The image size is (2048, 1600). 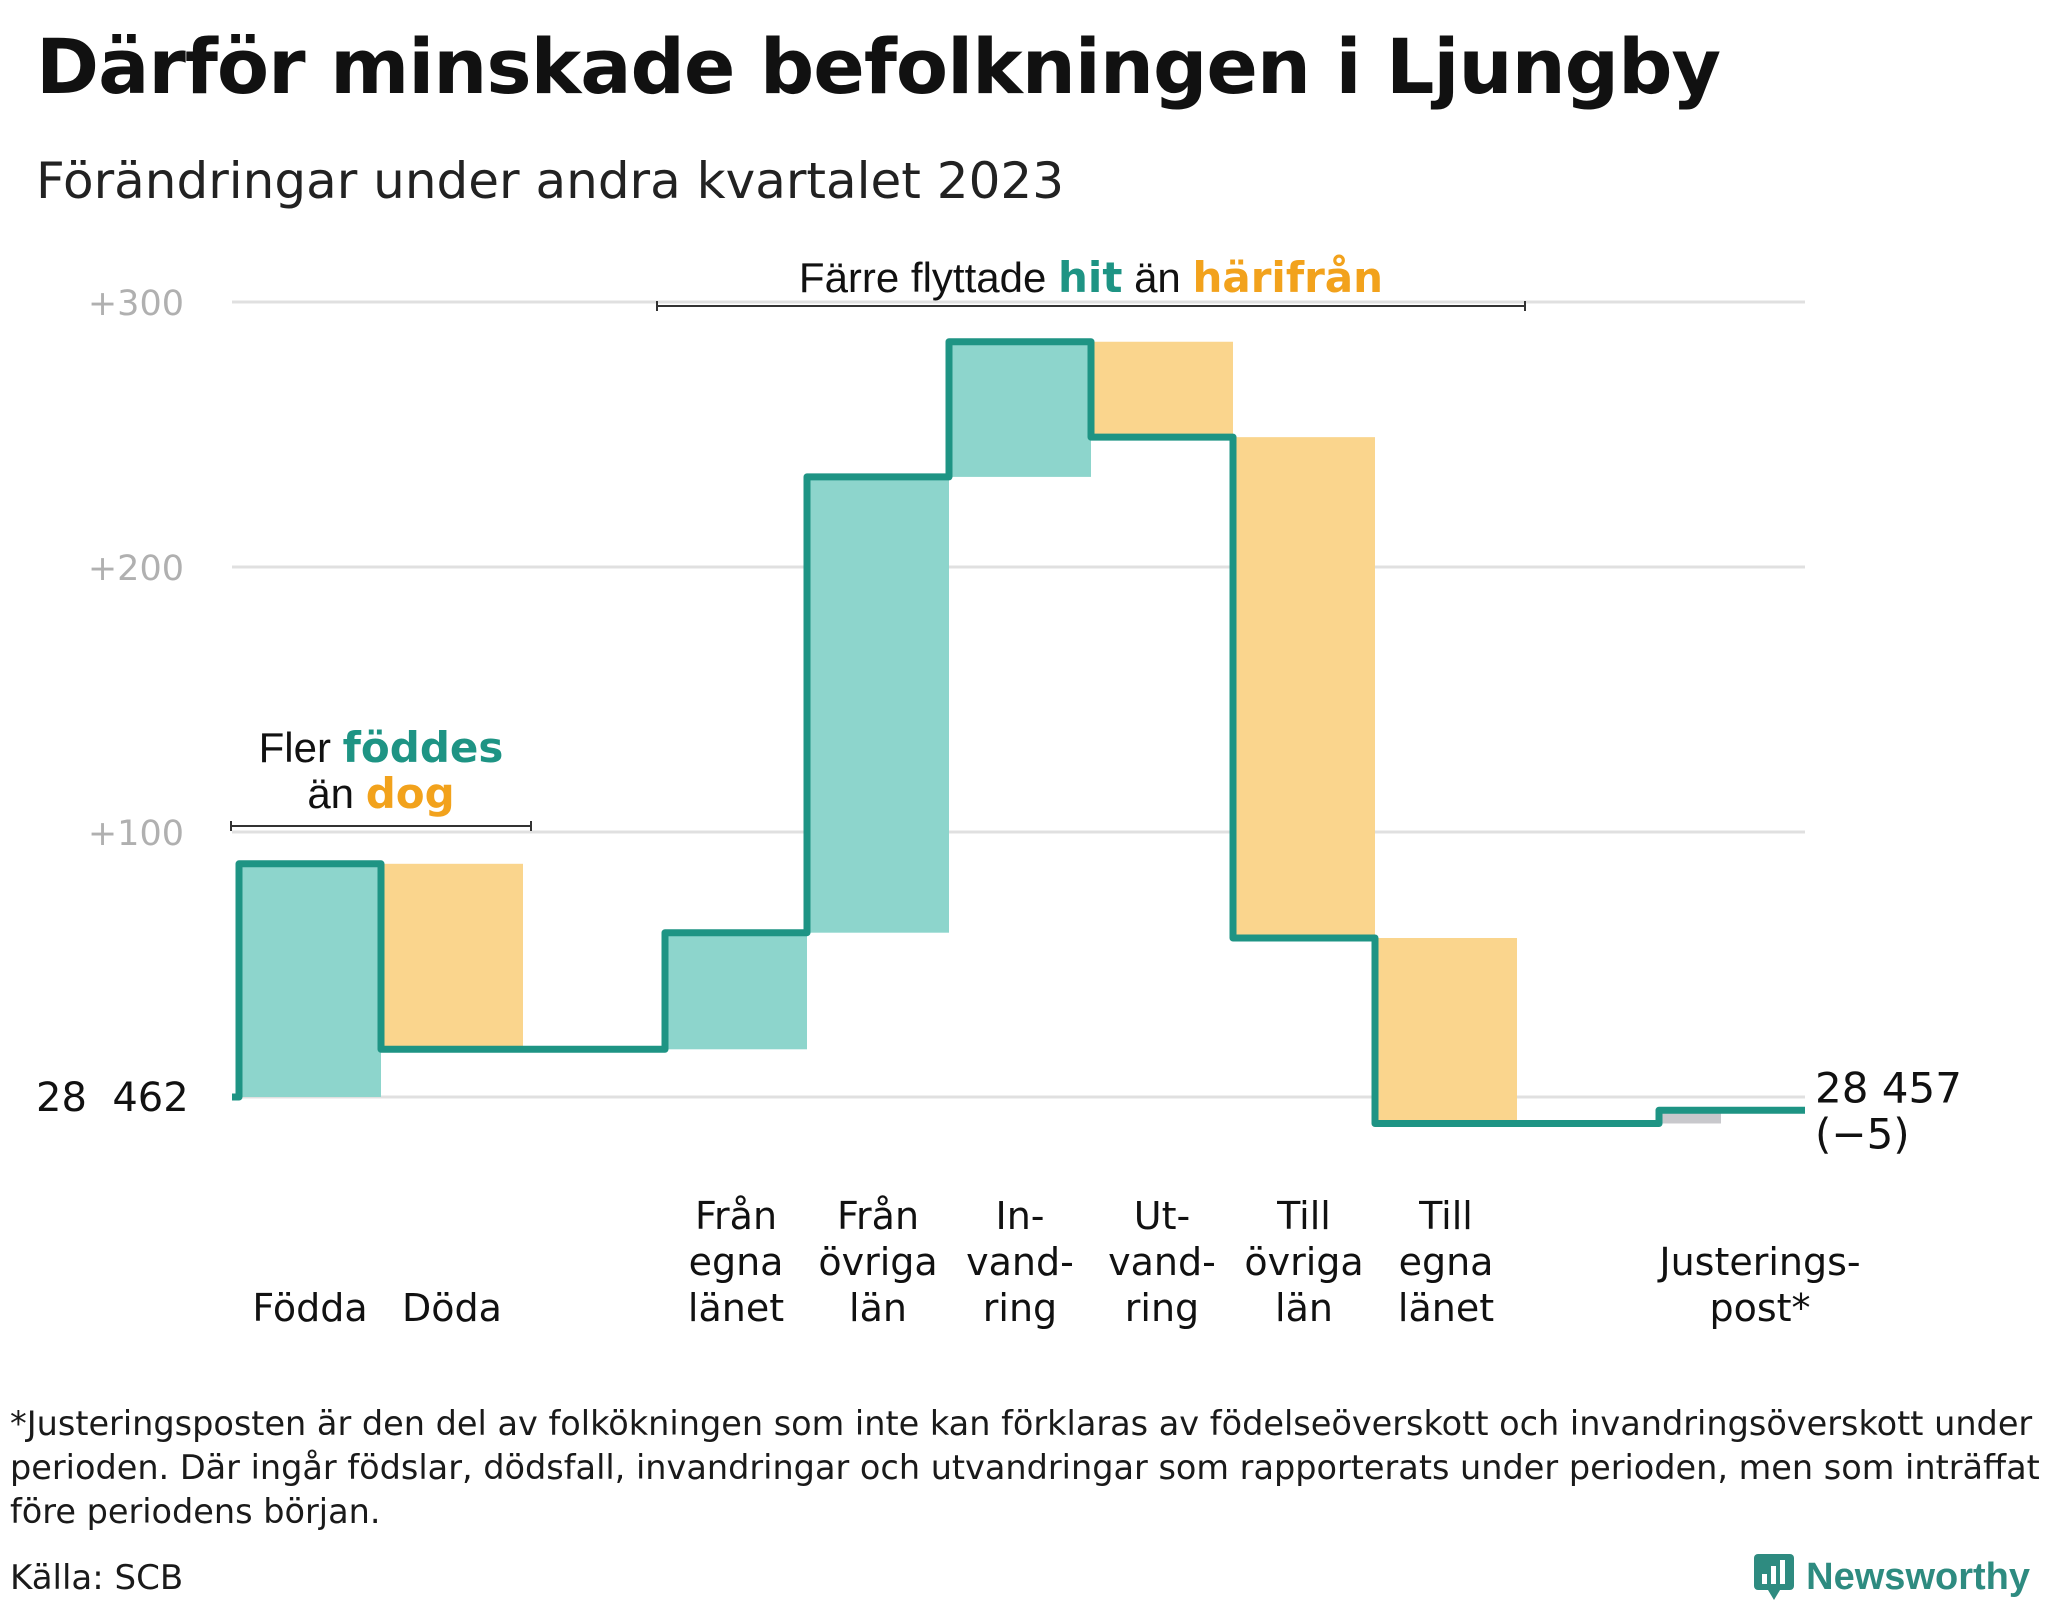 What do you see at coordinates (1162, 1216) in the screenshot?
I see `x-category-label: Ut-` at bounding box center [1162, 1216].